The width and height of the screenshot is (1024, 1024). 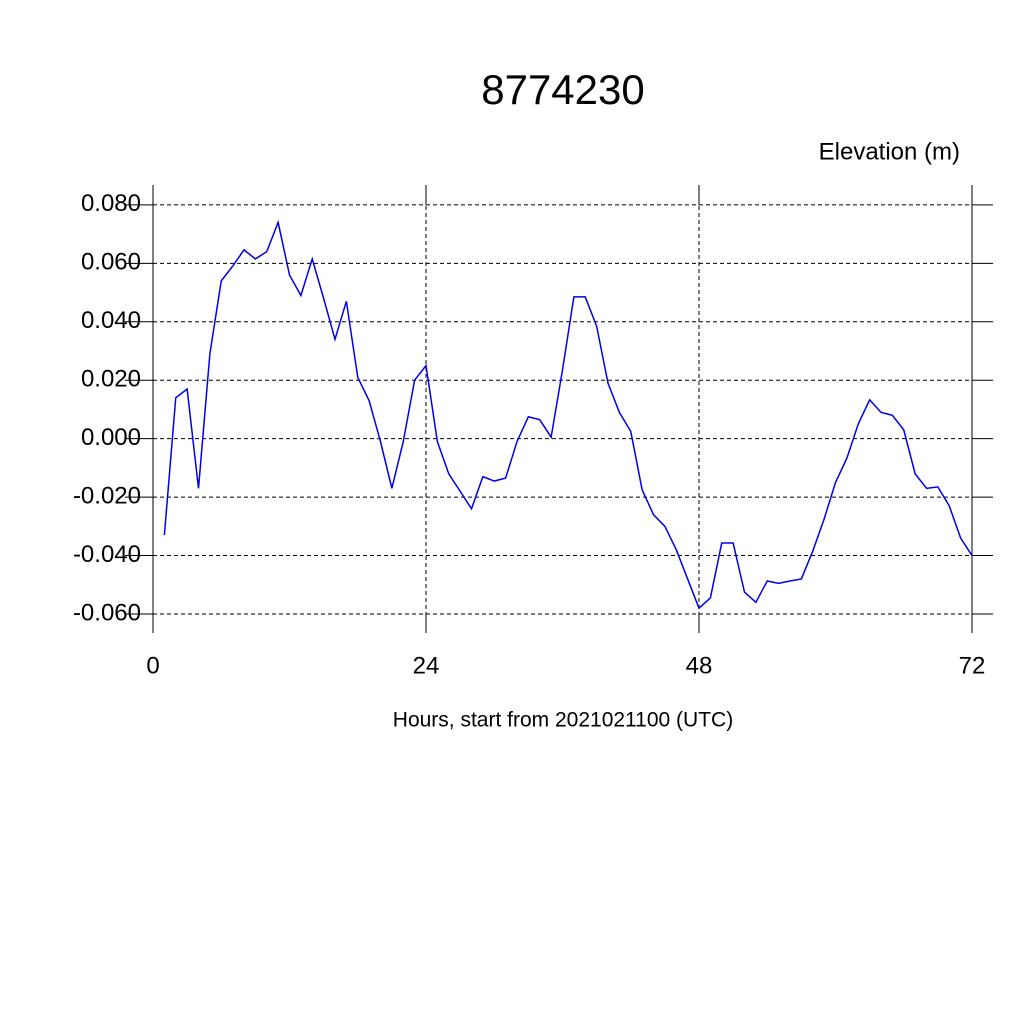 I want to click on y-tick-label: 0.060, so click(x=111, y=262).